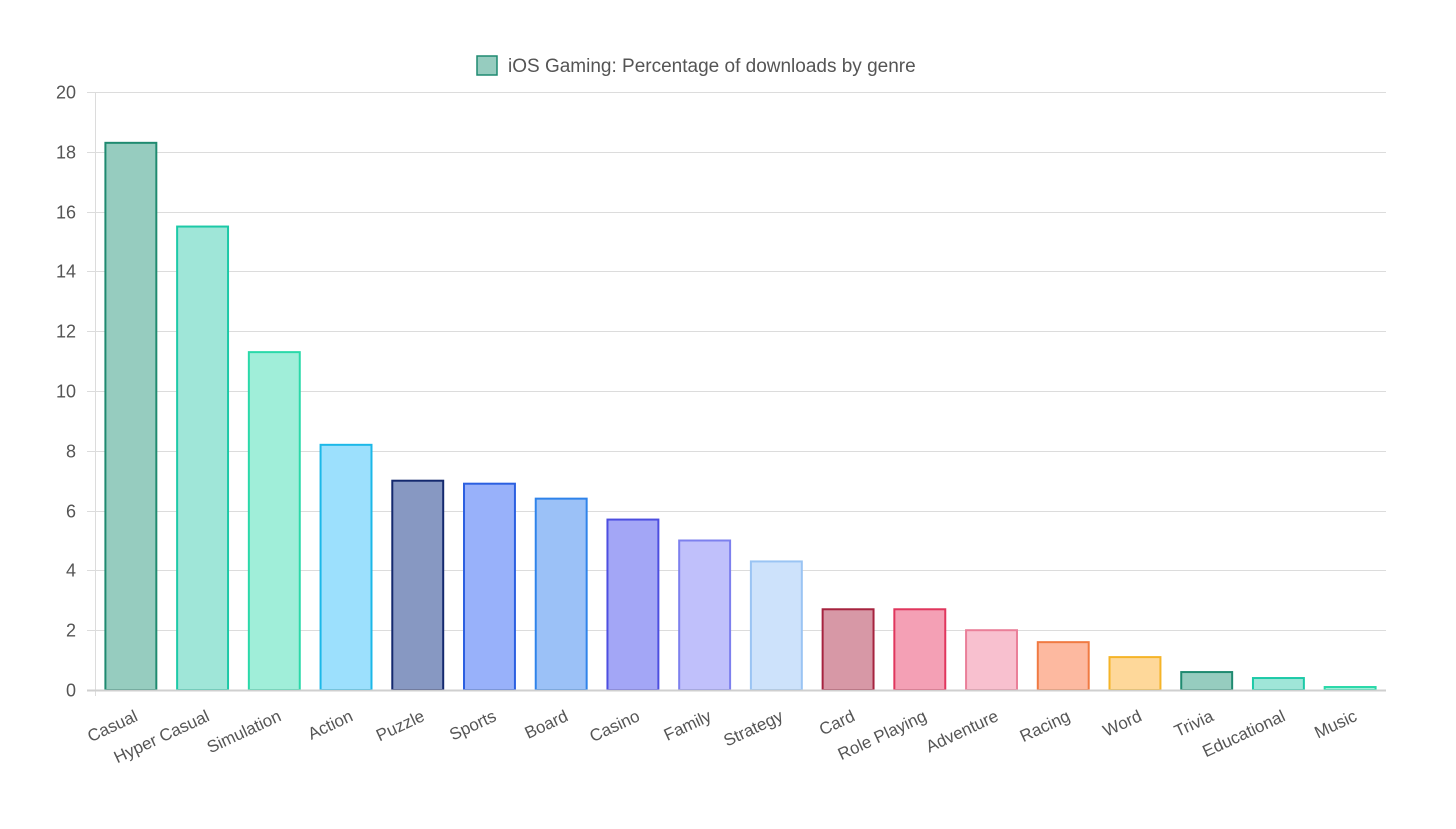 This screenshot has height=829, width=1456. Describe the element at coordinates (330, 724) in the screenshot. I see `x-tick-label: Action` at that location.